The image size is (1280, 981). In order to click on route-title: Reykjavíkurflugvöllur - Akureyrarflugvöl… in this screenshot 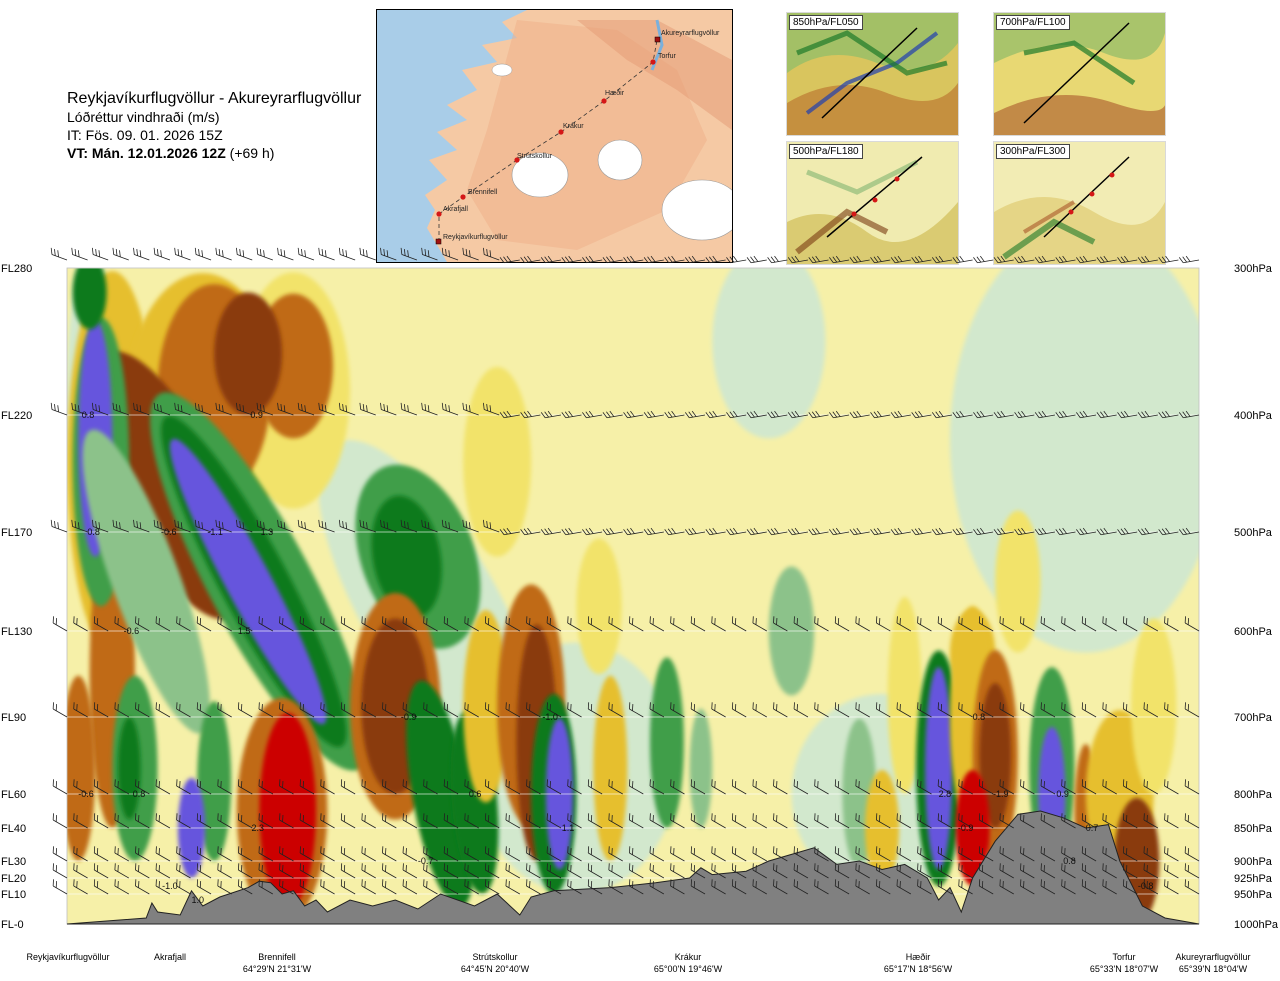, I will do `click(214, 98)`.